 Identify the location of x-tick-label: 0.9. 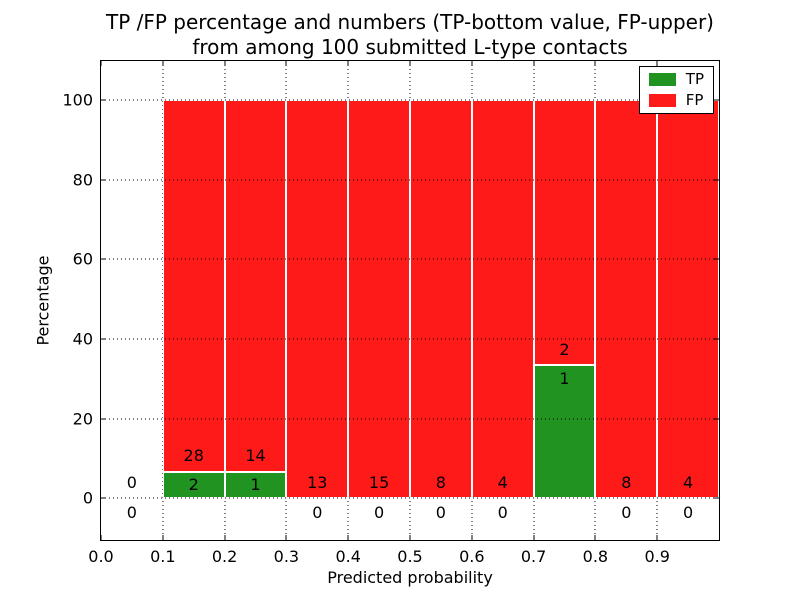
(657, 556).